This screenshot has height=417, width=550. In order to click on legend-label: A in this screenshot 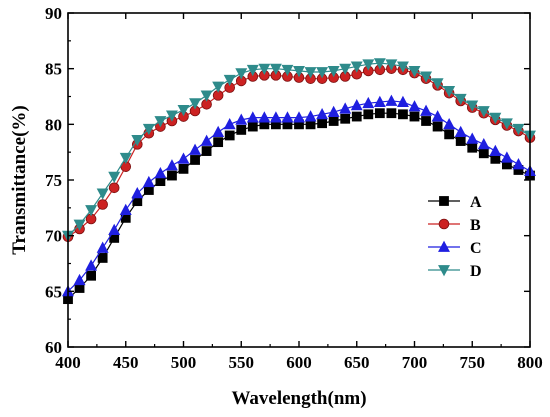, I will do `click(476, 202)`.